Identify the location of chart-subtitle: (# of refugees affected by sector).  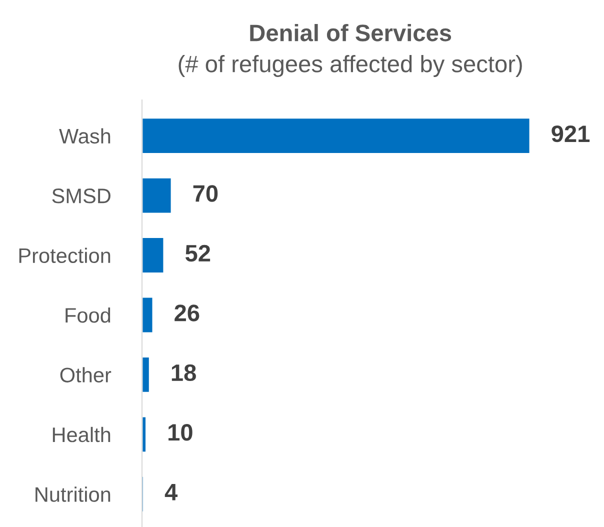
(350, 66).